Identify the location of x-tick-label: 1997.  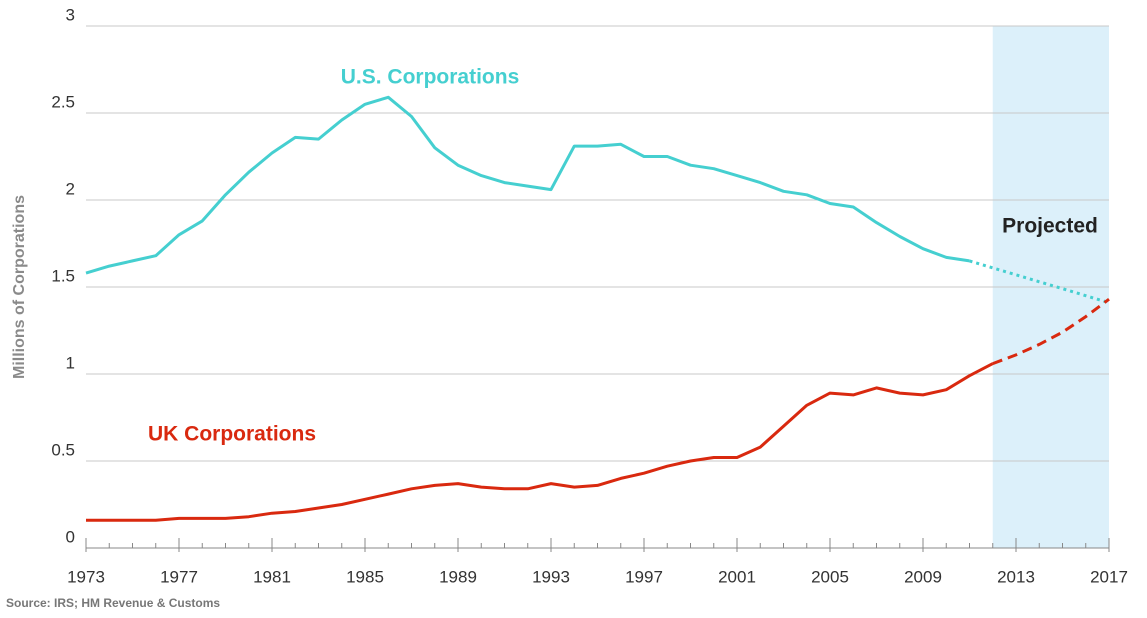
(644, 576).